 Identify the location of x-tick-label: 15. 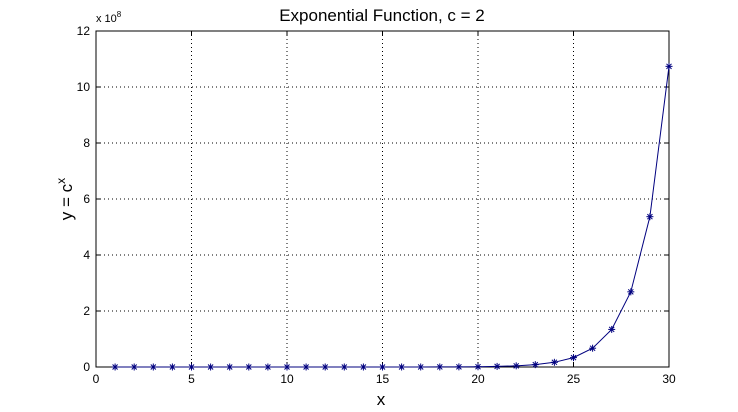
(383, 379).